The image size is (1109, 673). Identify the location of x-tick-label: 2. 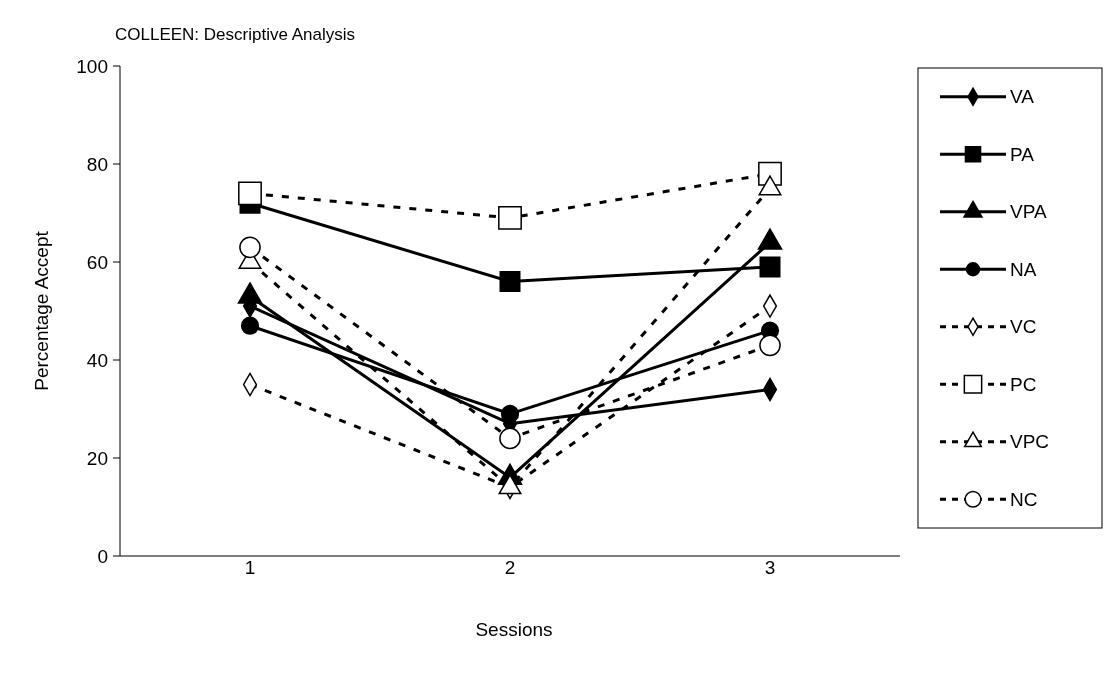
(510, 567).